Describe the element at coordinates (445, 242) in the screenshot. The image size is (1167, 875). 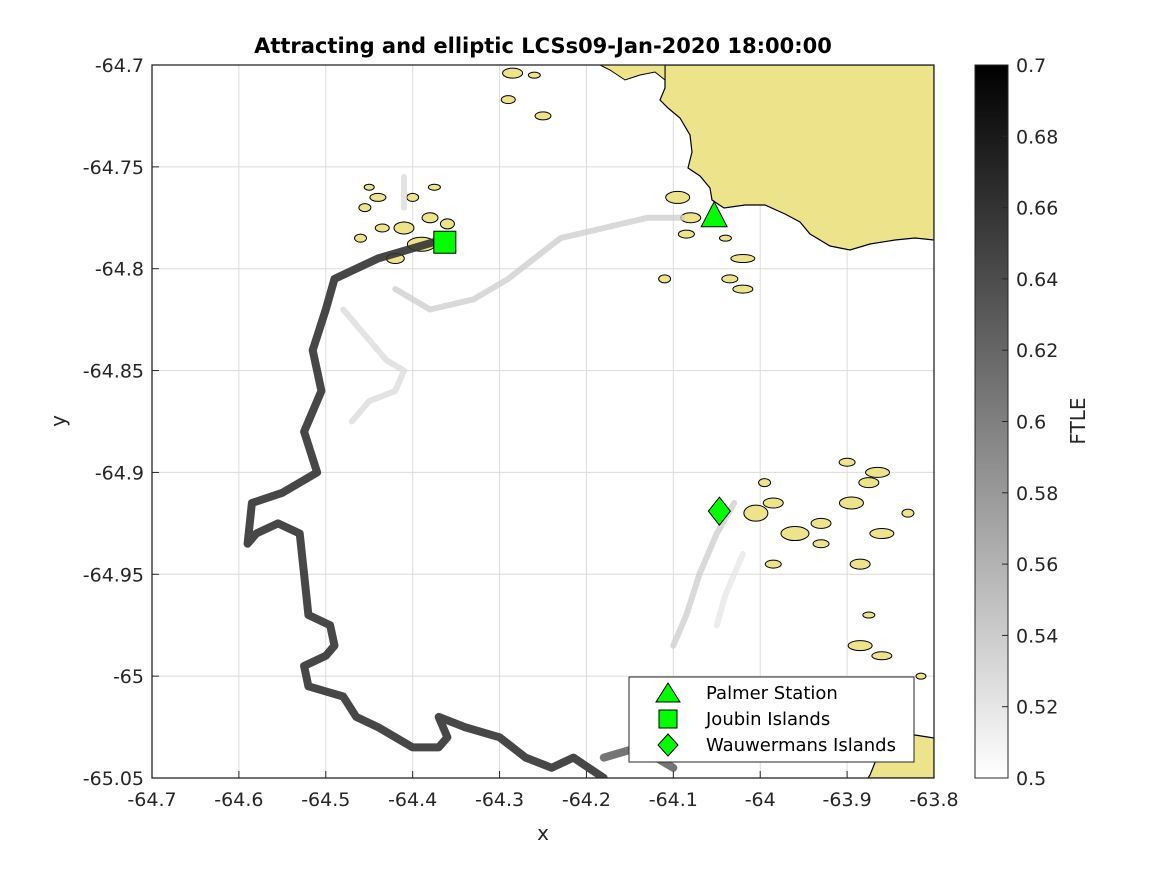
I see `joubin-islands-marker` at that location.